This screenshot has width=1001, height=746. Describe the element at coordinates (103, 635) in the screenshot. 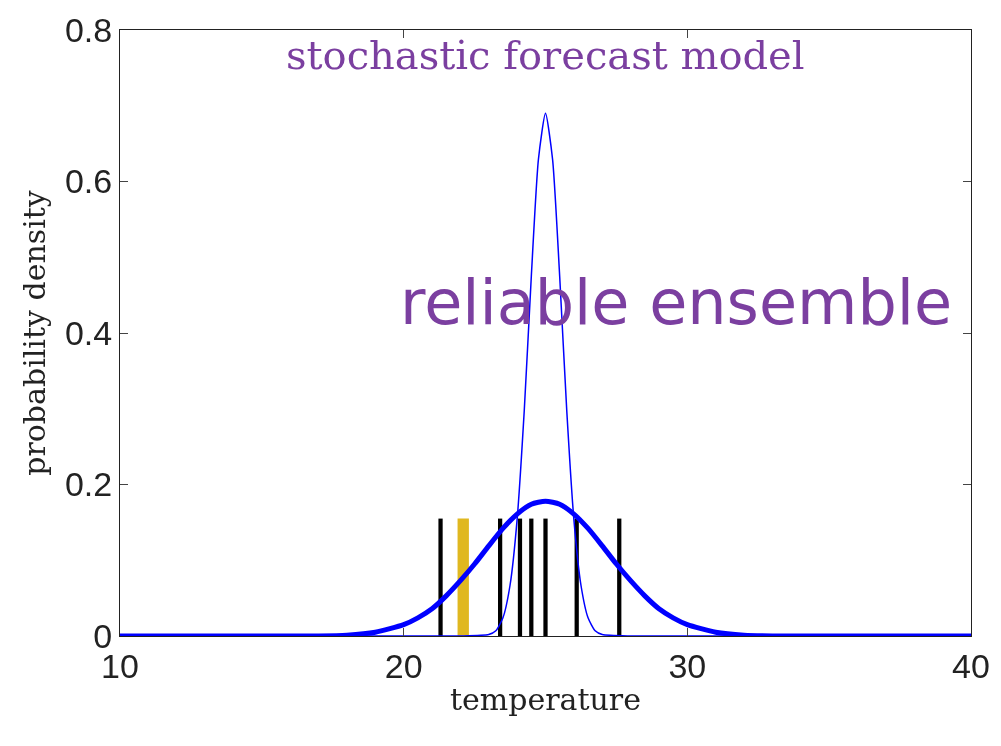

I see `y-tick-label: 0` at that location.